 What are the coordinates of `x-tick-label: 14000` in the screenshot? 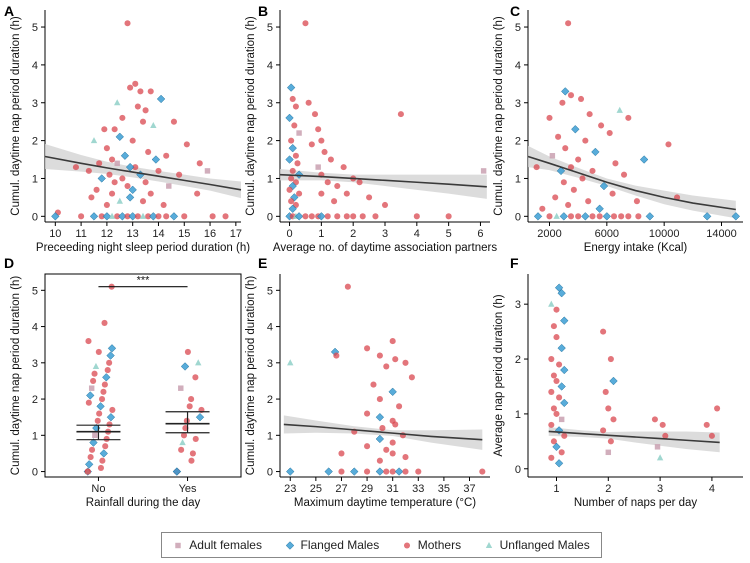 It's located at (721, 234).